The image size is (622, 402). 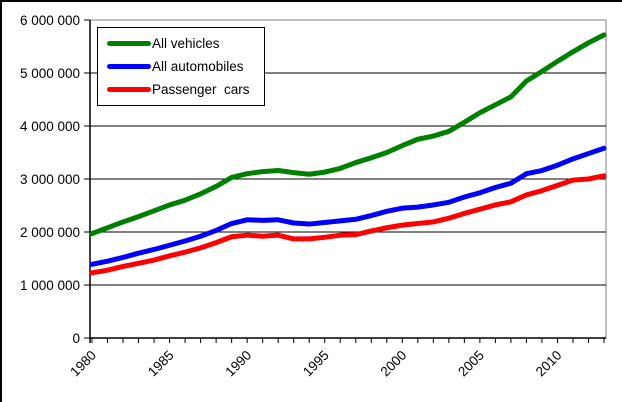 I want to click on x-axis-tick-label: 1990, so click(x=238, y=364).